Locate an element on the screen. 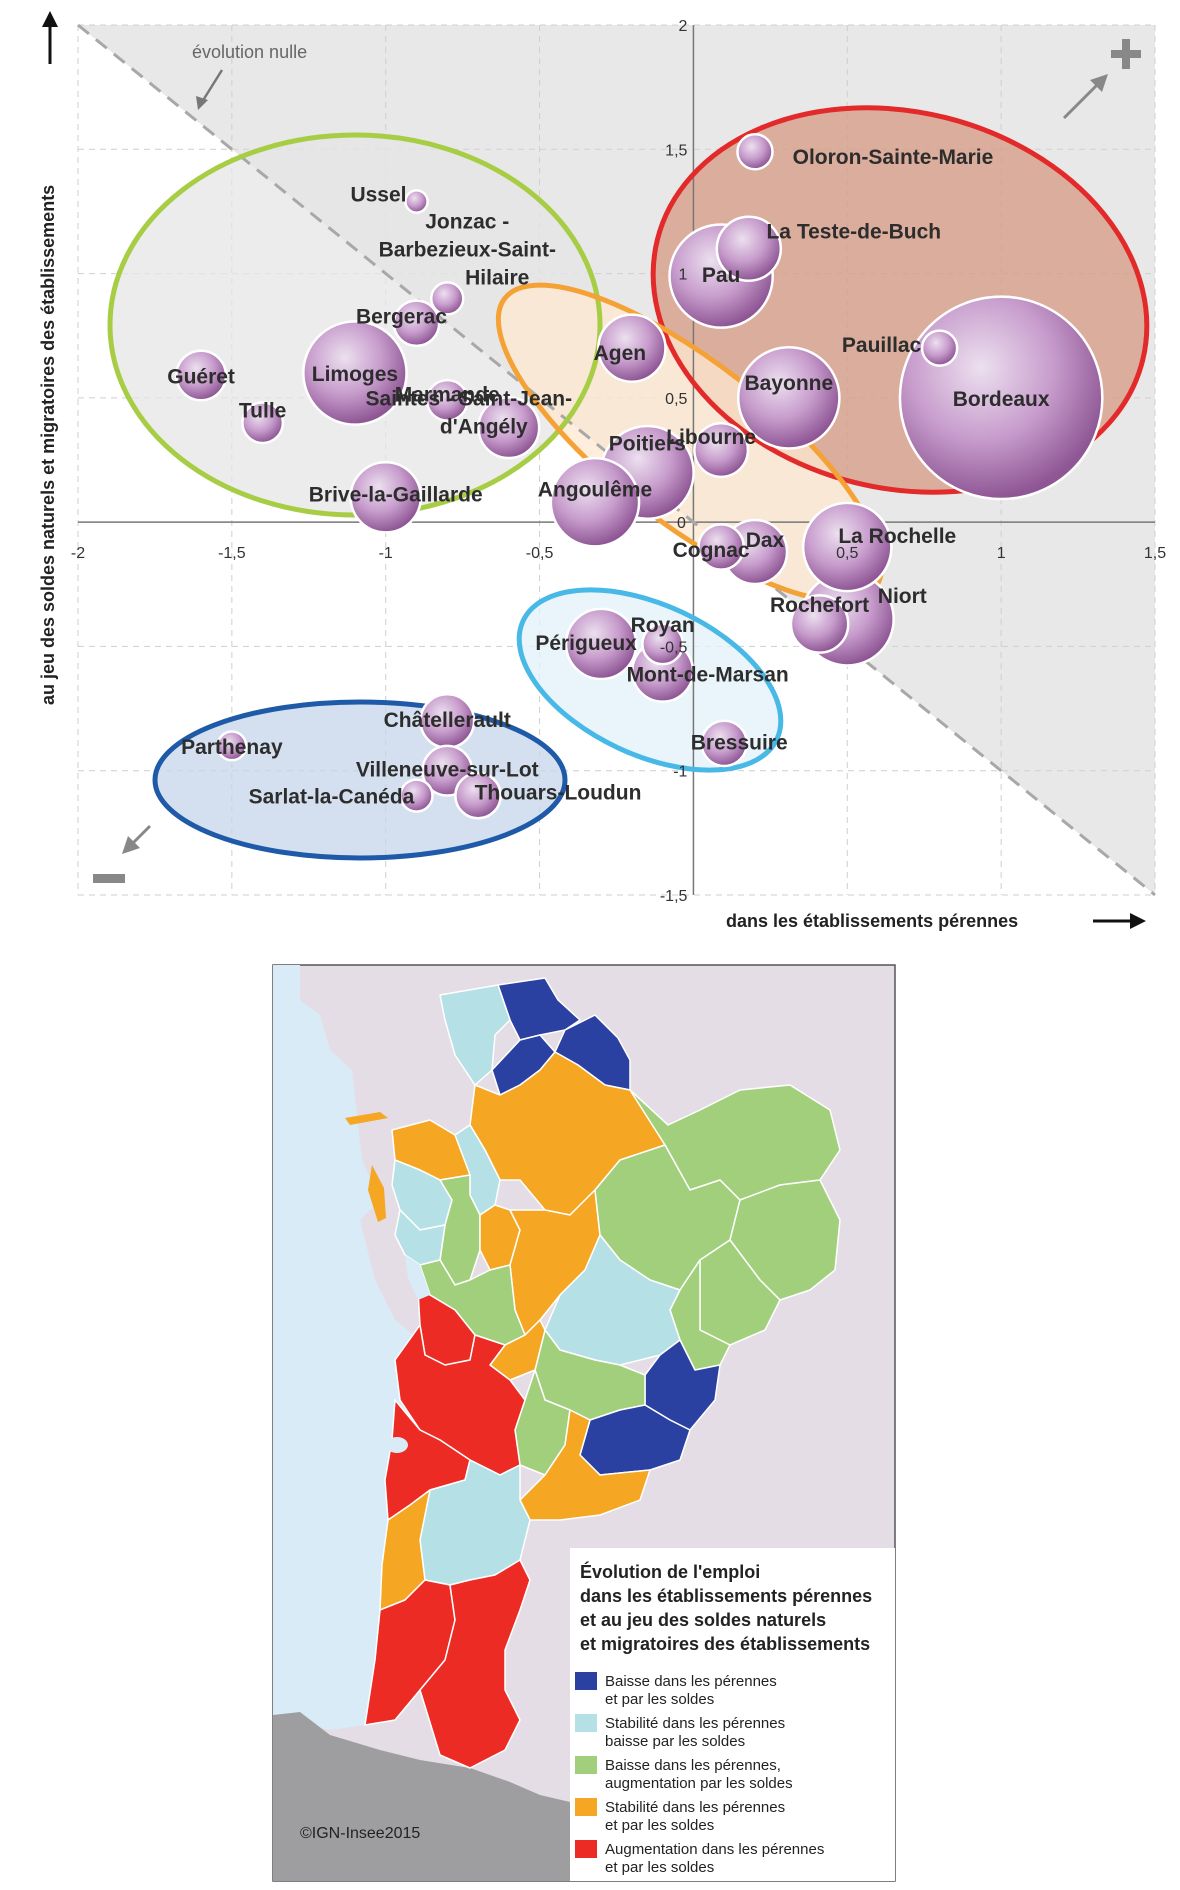  city-label: Pau is located at coordinates (721, 275).